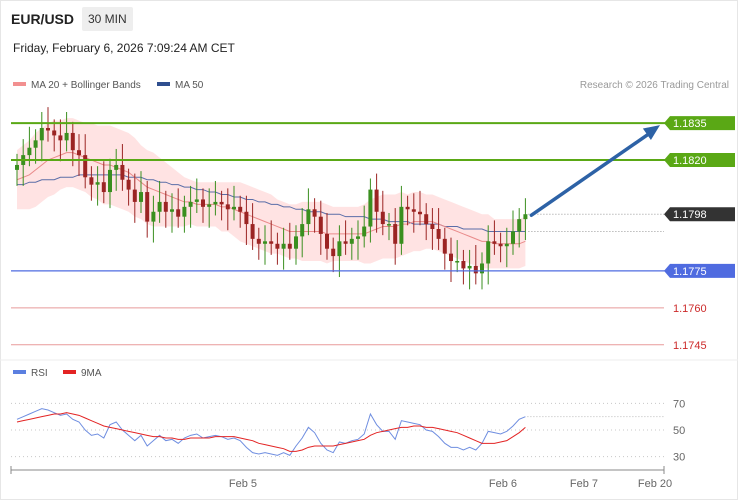  Describe the element at coordinates (651, 133) in the screenshot. I see `target-arrow-head` at that location.